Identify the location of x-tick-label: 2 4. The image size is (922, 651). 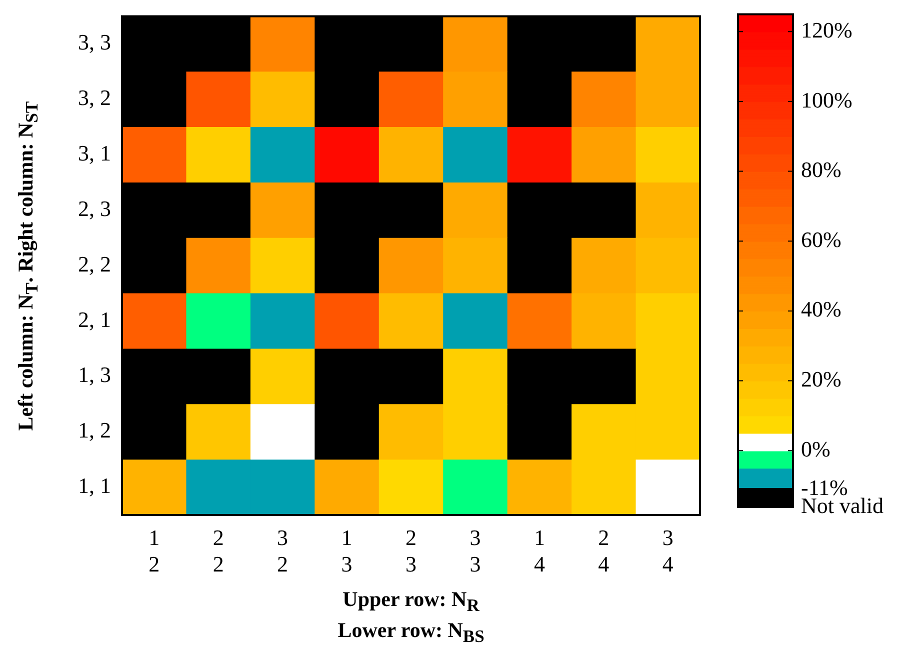
(604, 550).